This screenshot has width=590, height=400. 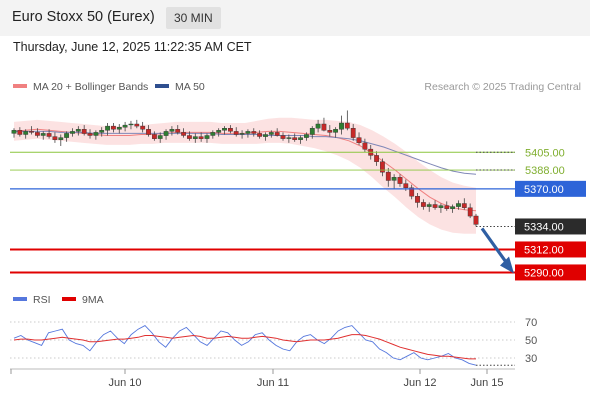 I want to click on timestamp: Thursday, June 12, 2025 11:22:35 AM CET, so click(x=132, y=47).